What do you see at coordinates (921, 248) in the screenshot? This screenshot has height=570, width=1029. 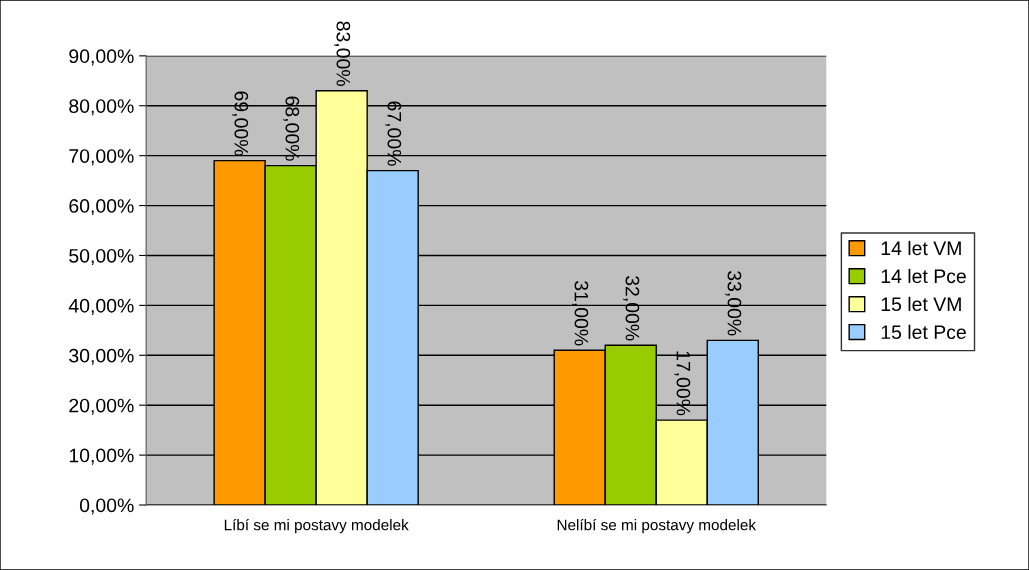 I see `legend-label: 14 let VM` at bounding box center [921, 248].